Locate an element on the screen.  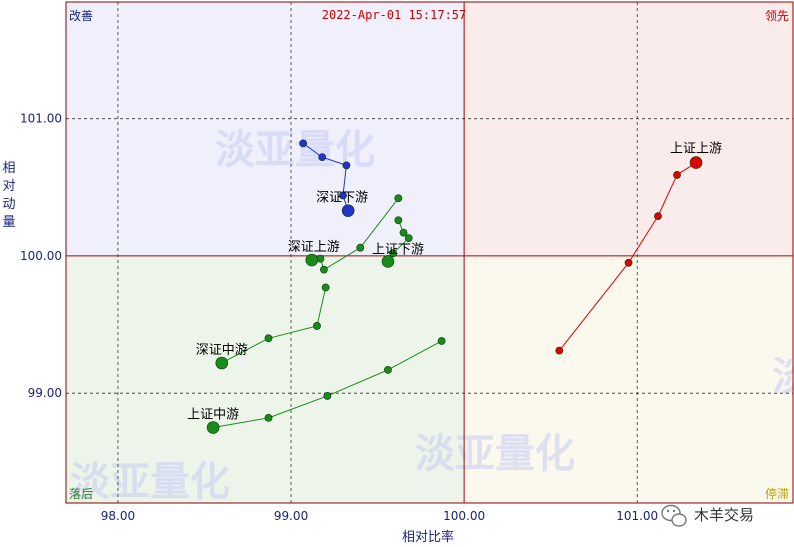
series-line is located at coordinates (274, 325).